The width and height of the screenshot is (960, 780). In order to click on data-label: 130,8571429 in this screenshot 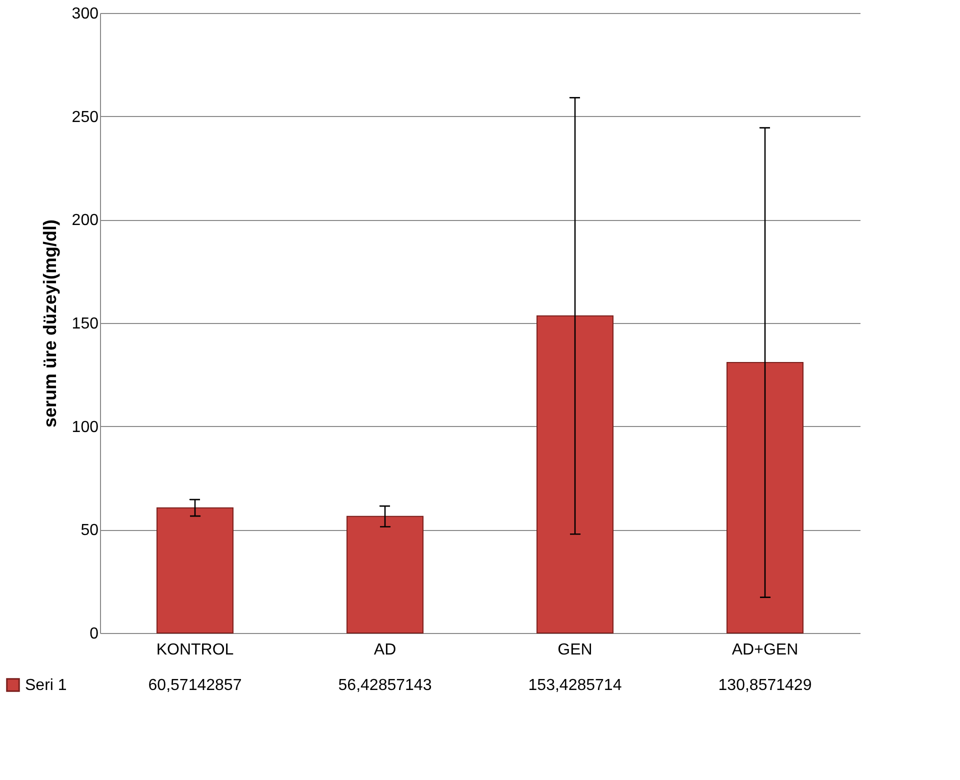, I will do `click(765, 685)`.